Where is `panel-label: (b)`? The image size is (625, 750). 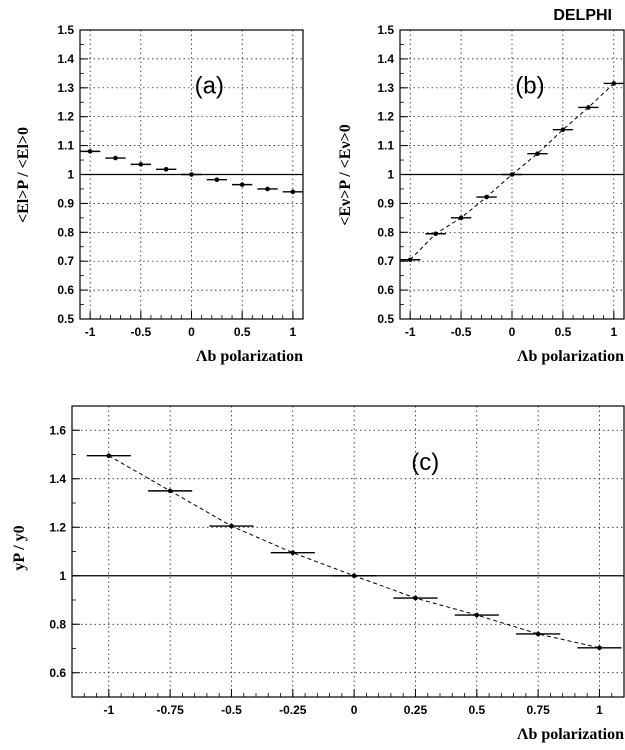
panel-label: (b) is located at coordinates (529, 86).